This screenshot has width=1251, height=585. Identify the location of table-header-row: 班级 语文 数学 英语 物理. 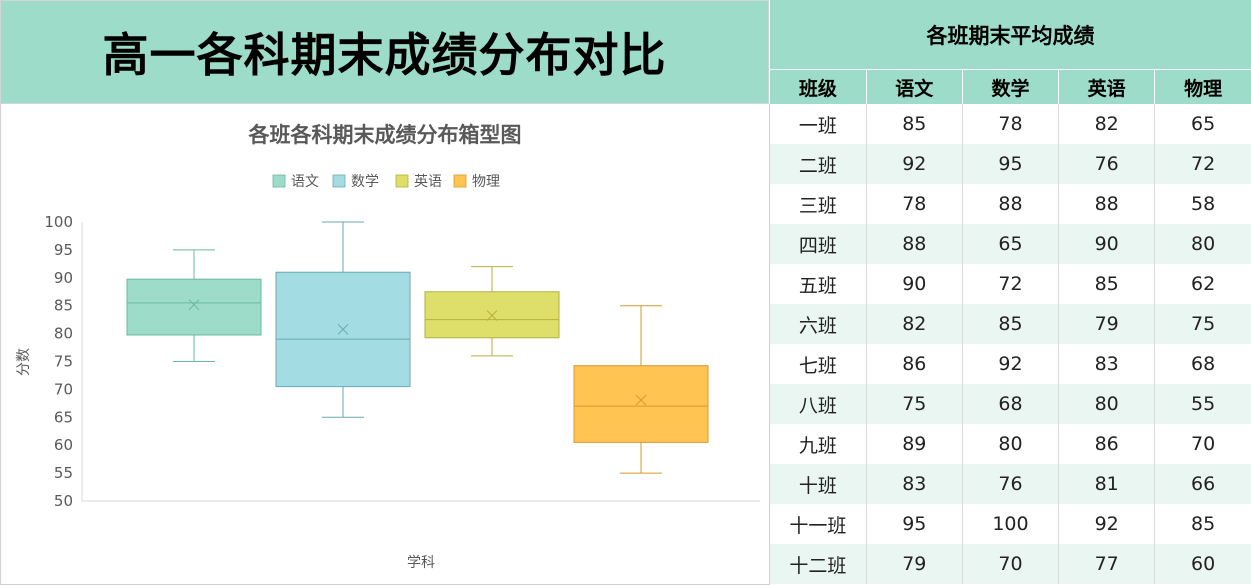
(1010, 87).